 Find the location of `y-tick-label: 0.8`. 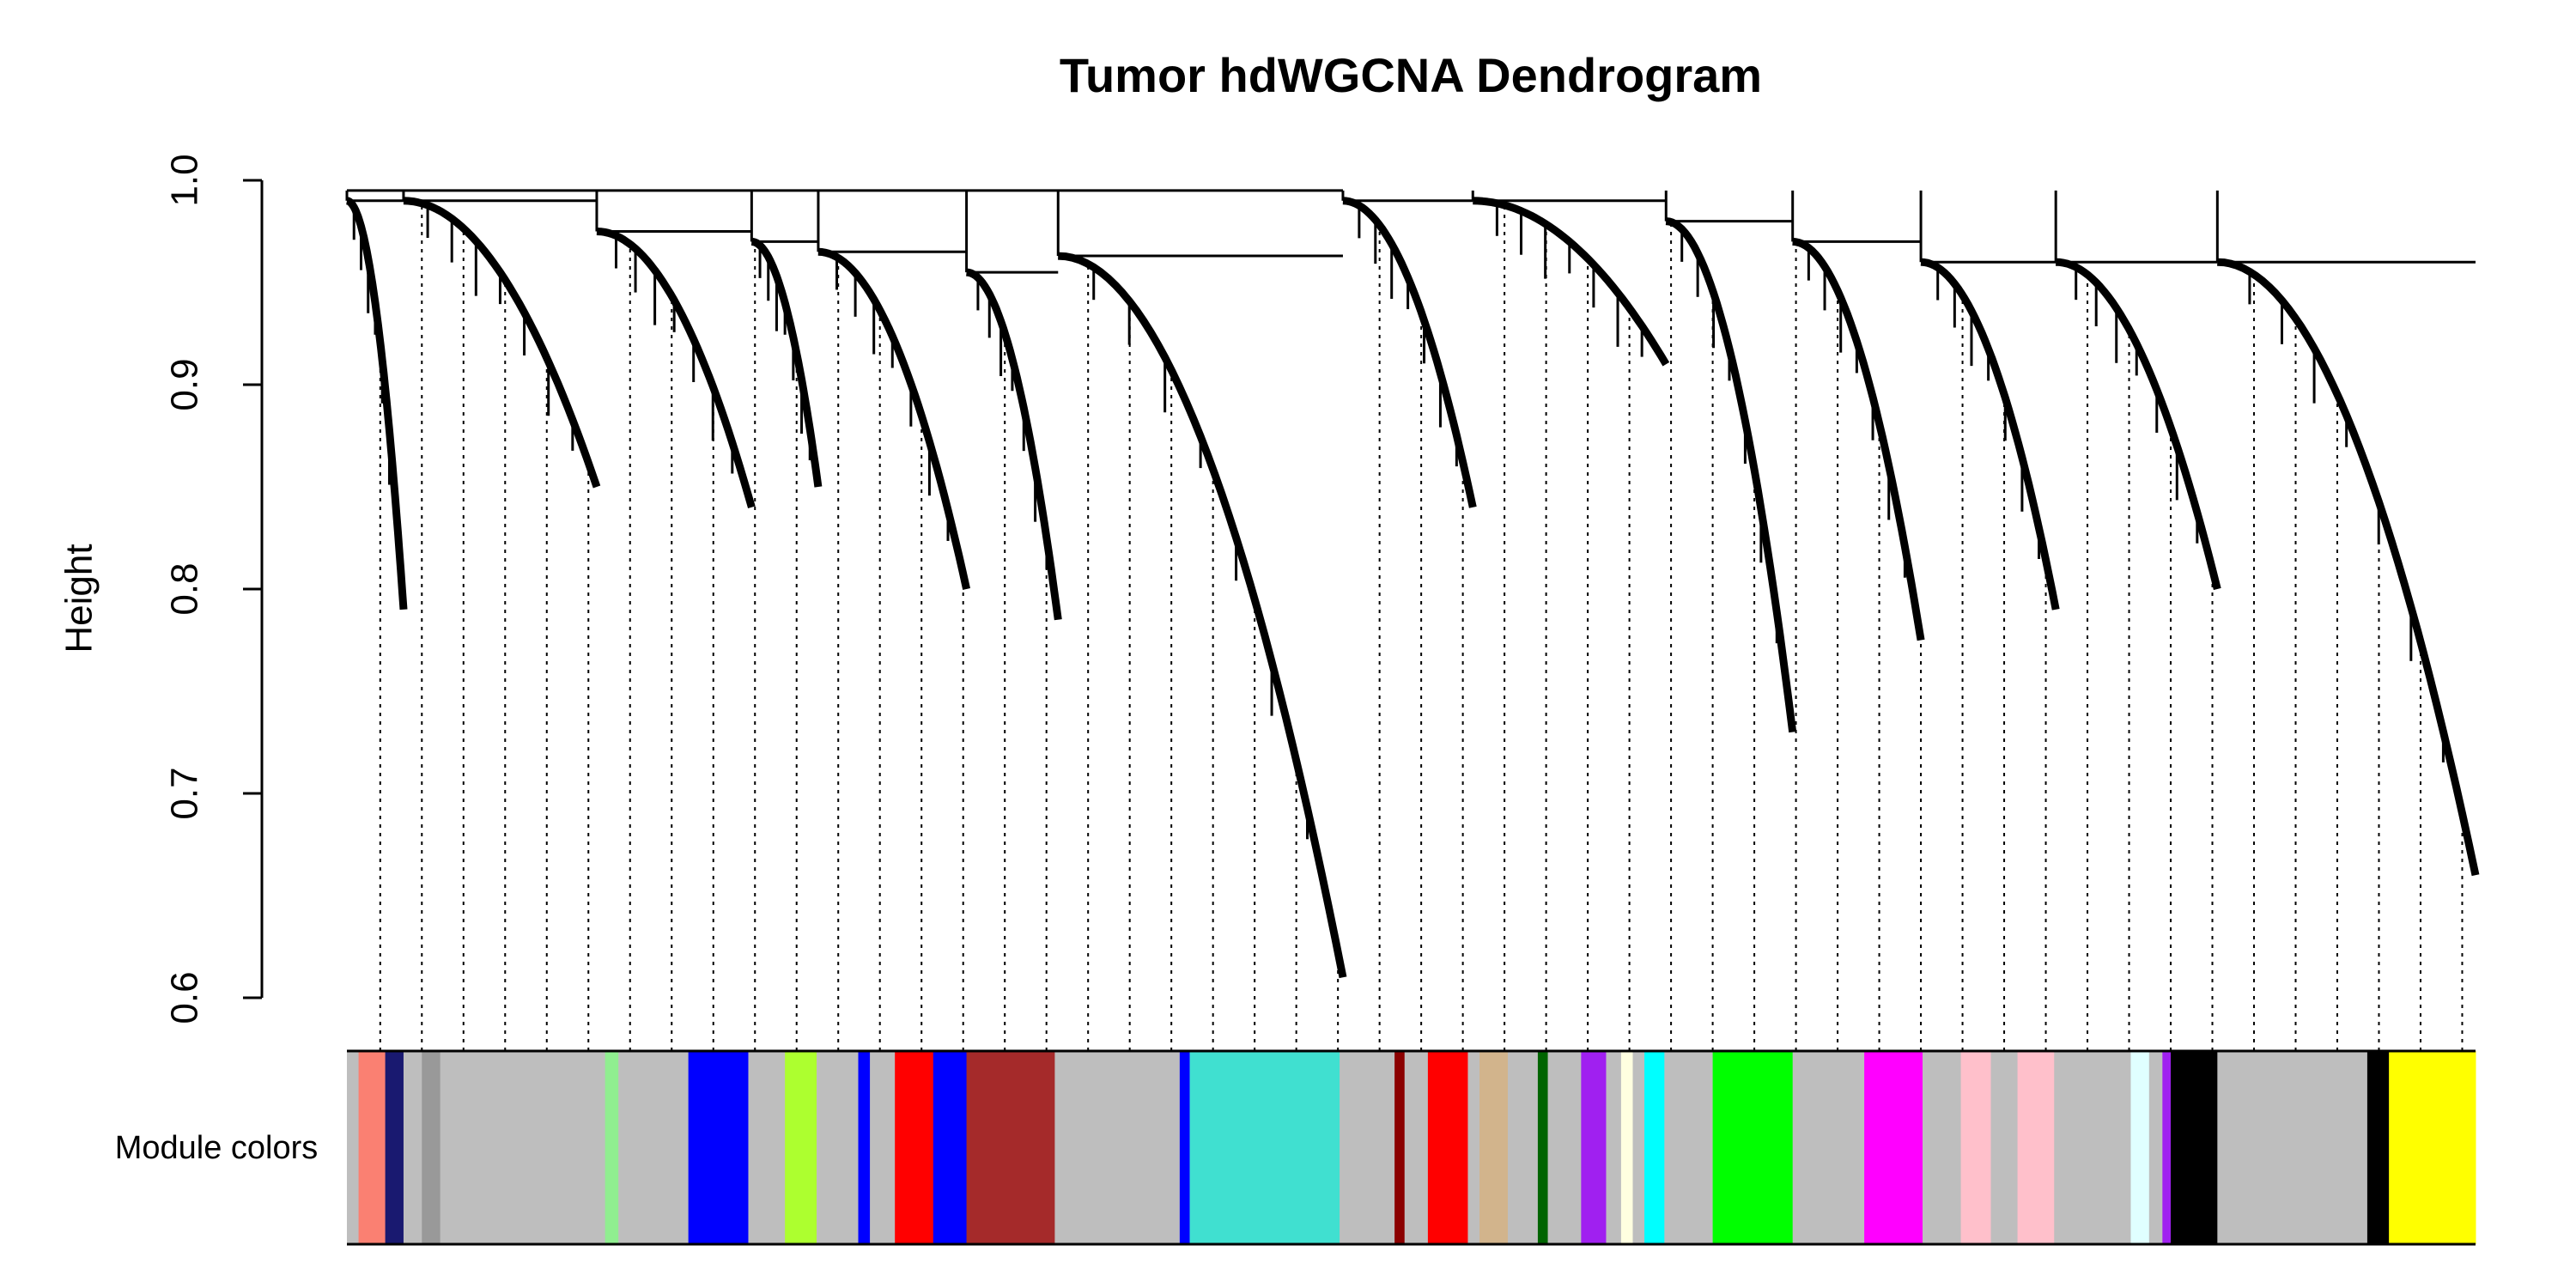

y-tick-label: 0.8 is located at coordinates (185, 588).